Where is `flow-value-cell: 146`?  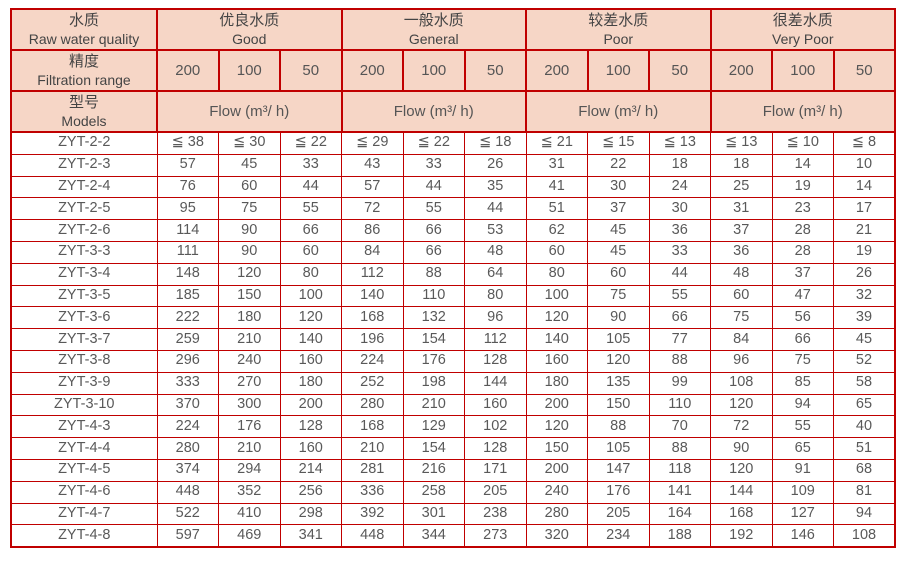
flow-value-cell: 146 is located at coordinates (802, 536).